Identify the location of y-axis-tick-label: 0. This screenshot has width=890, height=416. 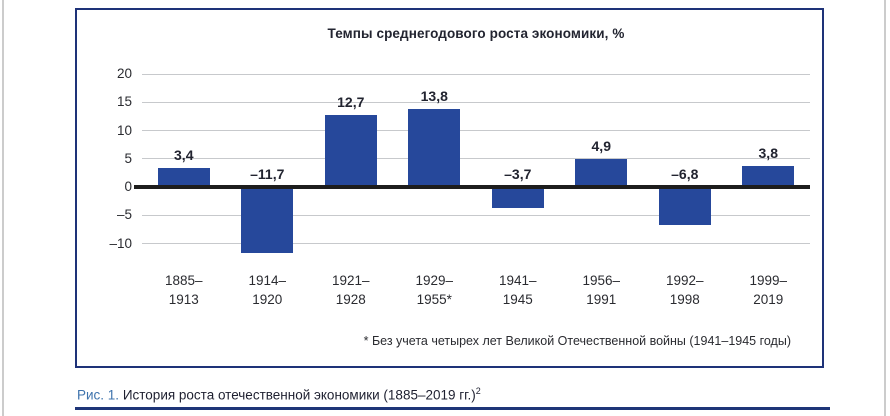
(128, 186).